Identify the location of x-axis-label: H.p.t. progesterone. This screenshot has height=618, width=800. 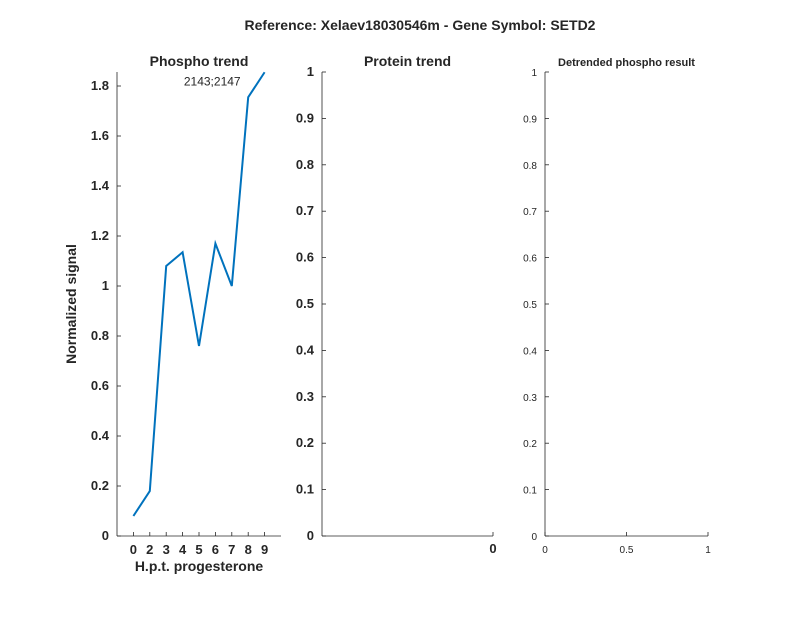
(199, 566).